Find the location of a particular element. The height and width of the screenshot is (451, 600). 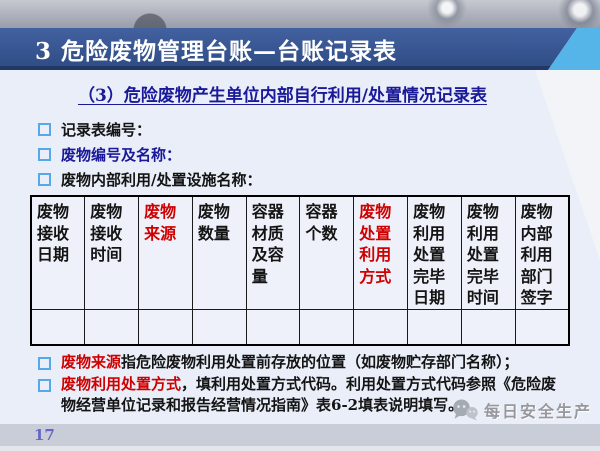

table-header-cell: 废物接收日期 is located at coordinates (58, 252).